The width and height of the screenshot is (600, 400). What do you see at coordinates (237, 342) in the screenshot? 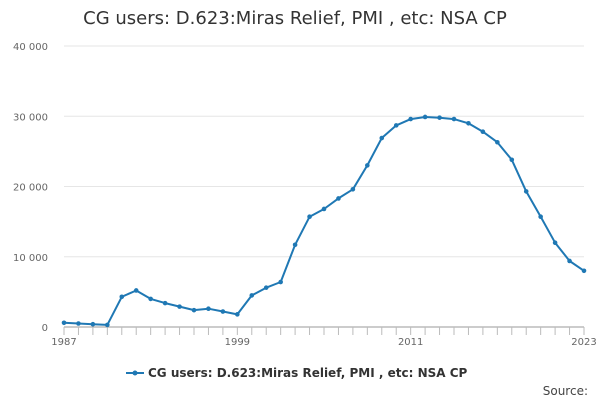
I see `x-tick-label: 1999` at bounding box center [237, 342].